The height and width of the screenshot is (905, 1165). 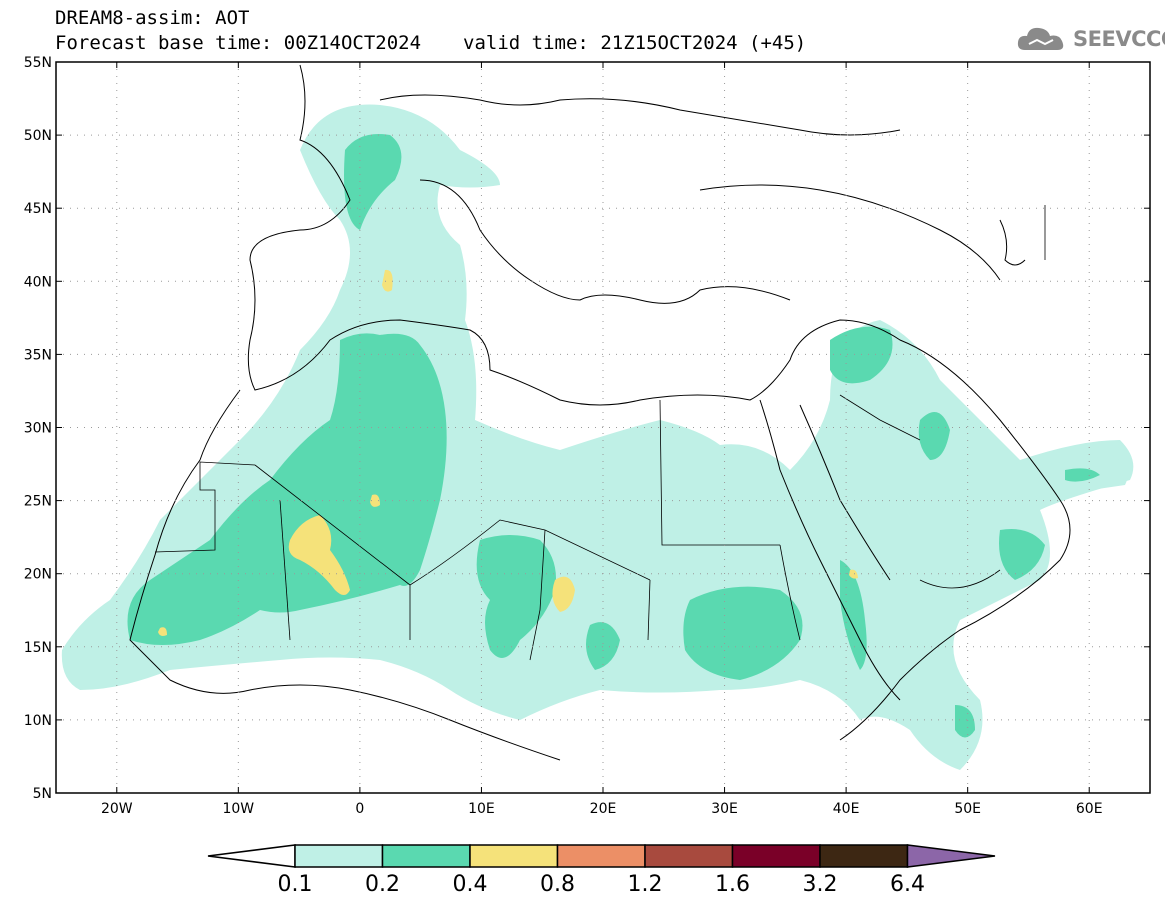 What do you see at coordinates (38, 648) in the screenshot?
I see `lat-label: 15N` at bounding box center [38, 648].